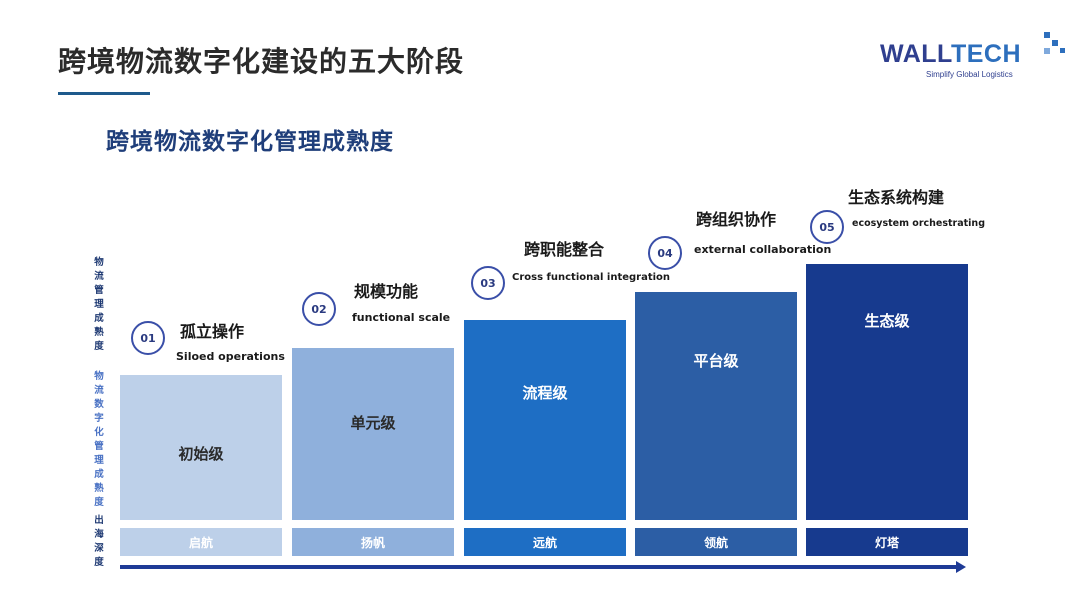 This screenshot has height=607, width=1080. I want to click on axis-label-overseas-depth: 出海深度, so click(99, 541).